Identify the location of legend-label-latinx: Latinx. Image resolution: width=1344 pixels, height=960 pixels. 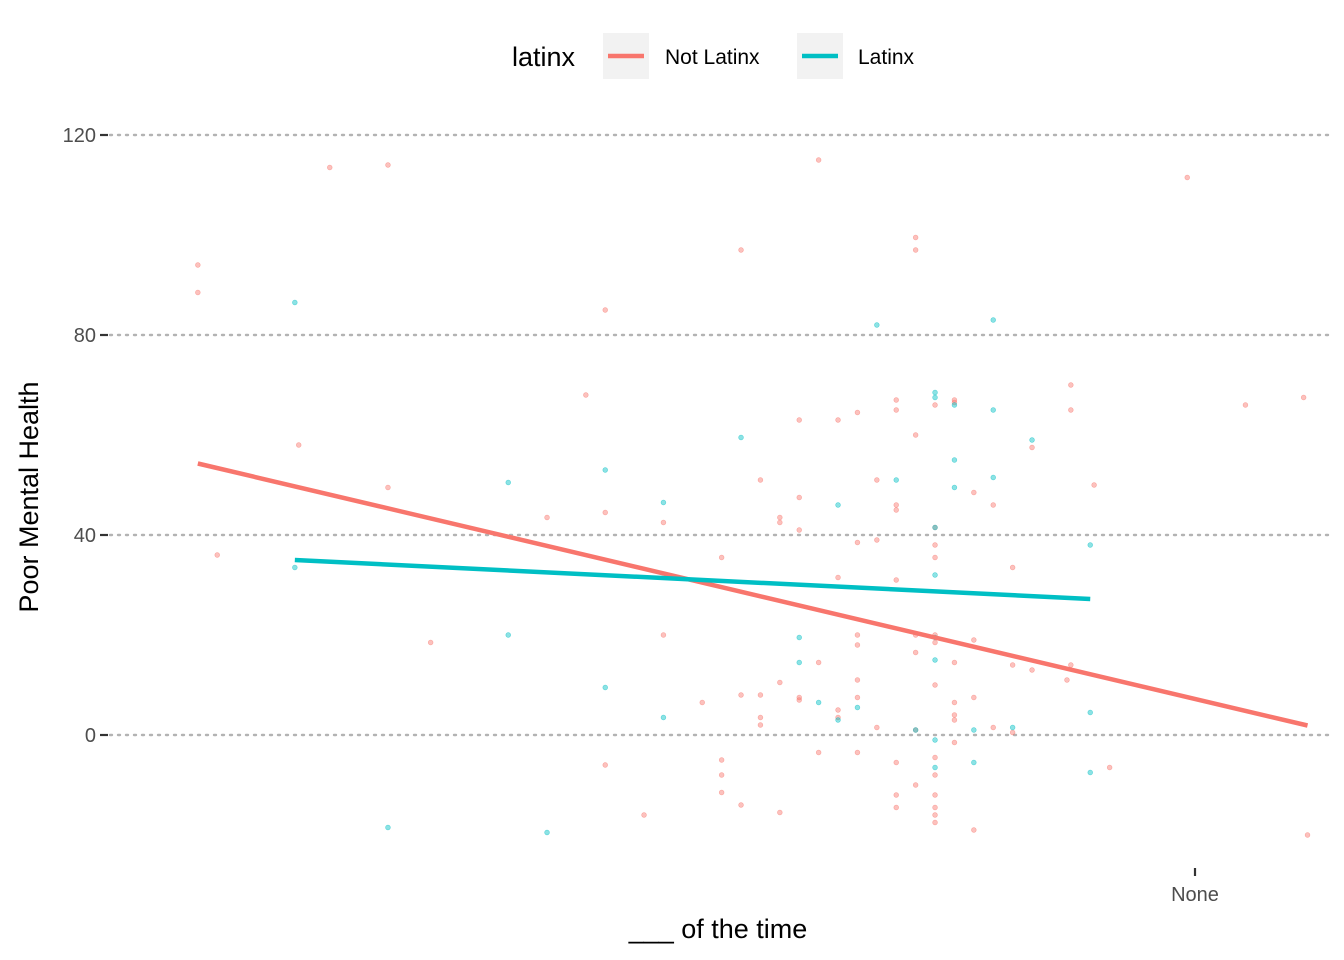
(886, 57).